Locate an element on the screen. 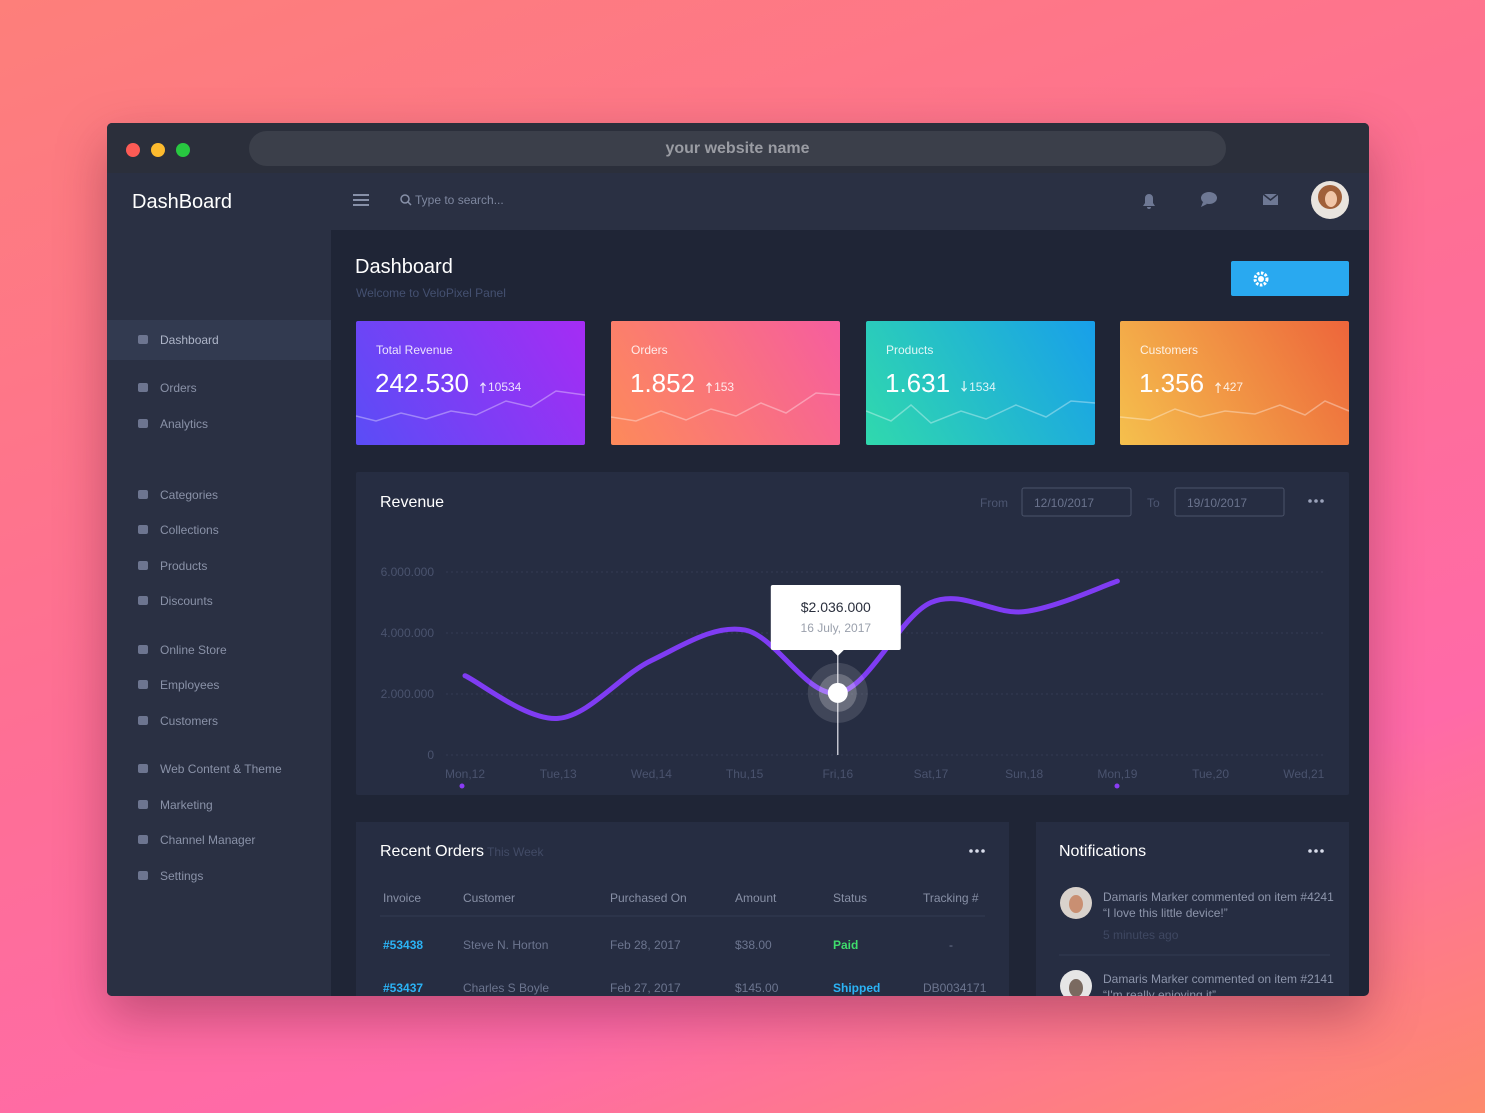 The width and height of the screenshot is (1485, 1113). y-tick-label: 0 is located at coordinates (430, 755).